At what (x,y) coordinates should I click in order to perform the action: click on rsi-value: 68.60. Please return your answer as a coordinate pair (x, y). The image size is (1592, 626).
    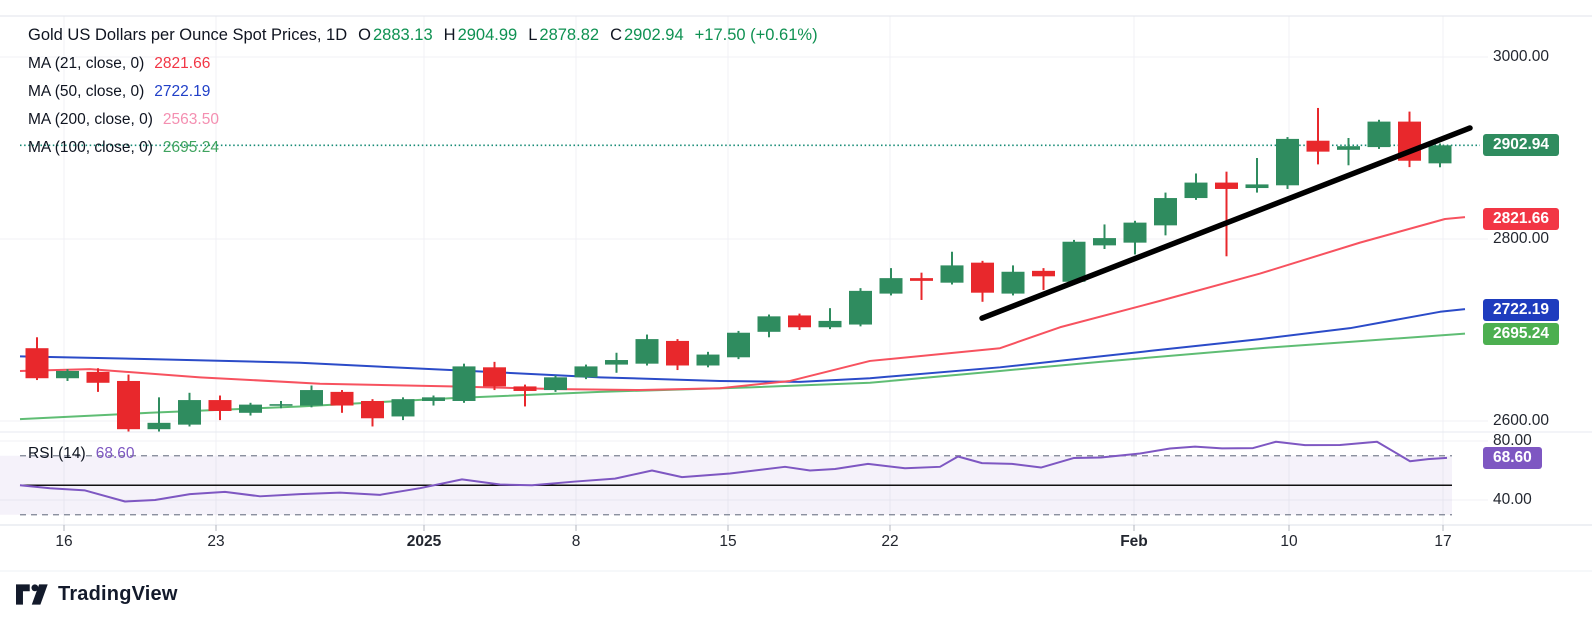
    Looking at the image, I should click on (115, 453).